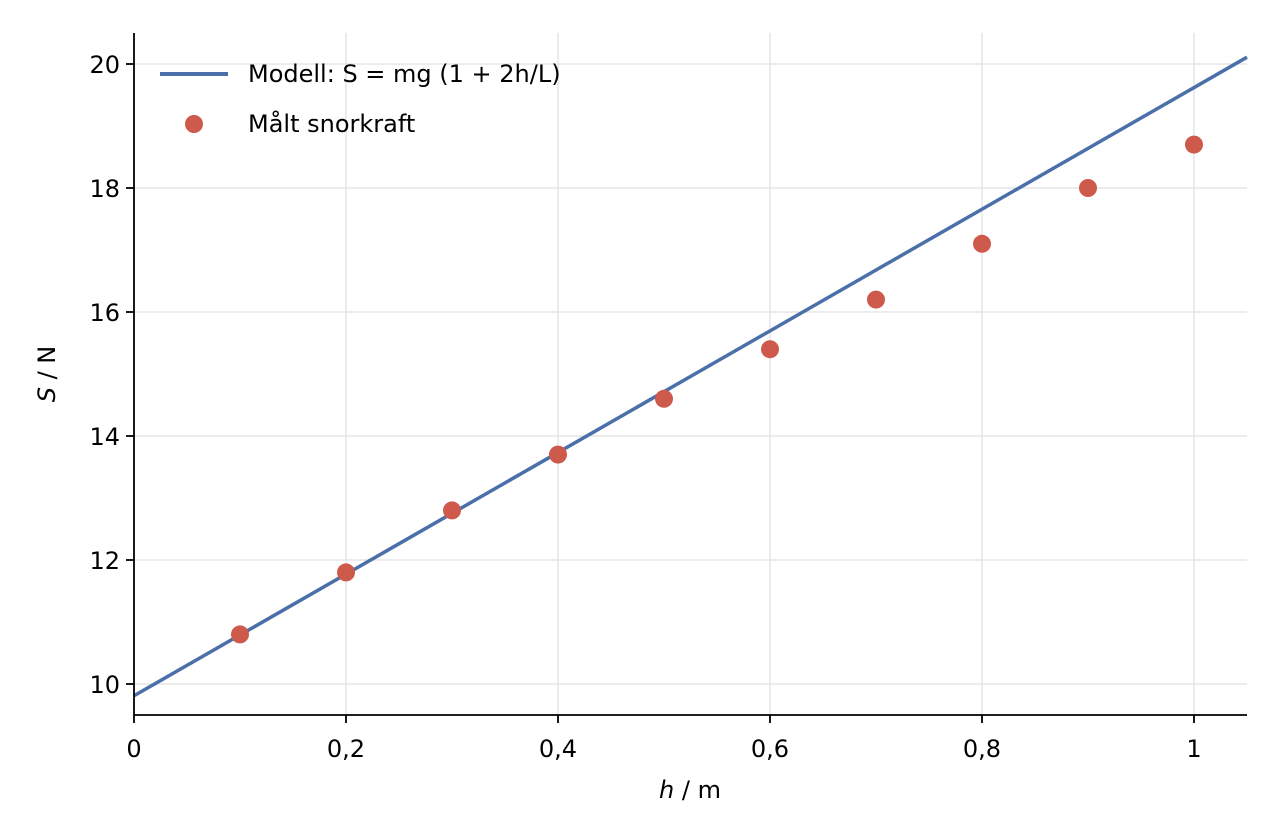 The width and height of the screenshot is (1280, 840). I want to click on x-tick-label-1: 0,2, so click(346, 749).